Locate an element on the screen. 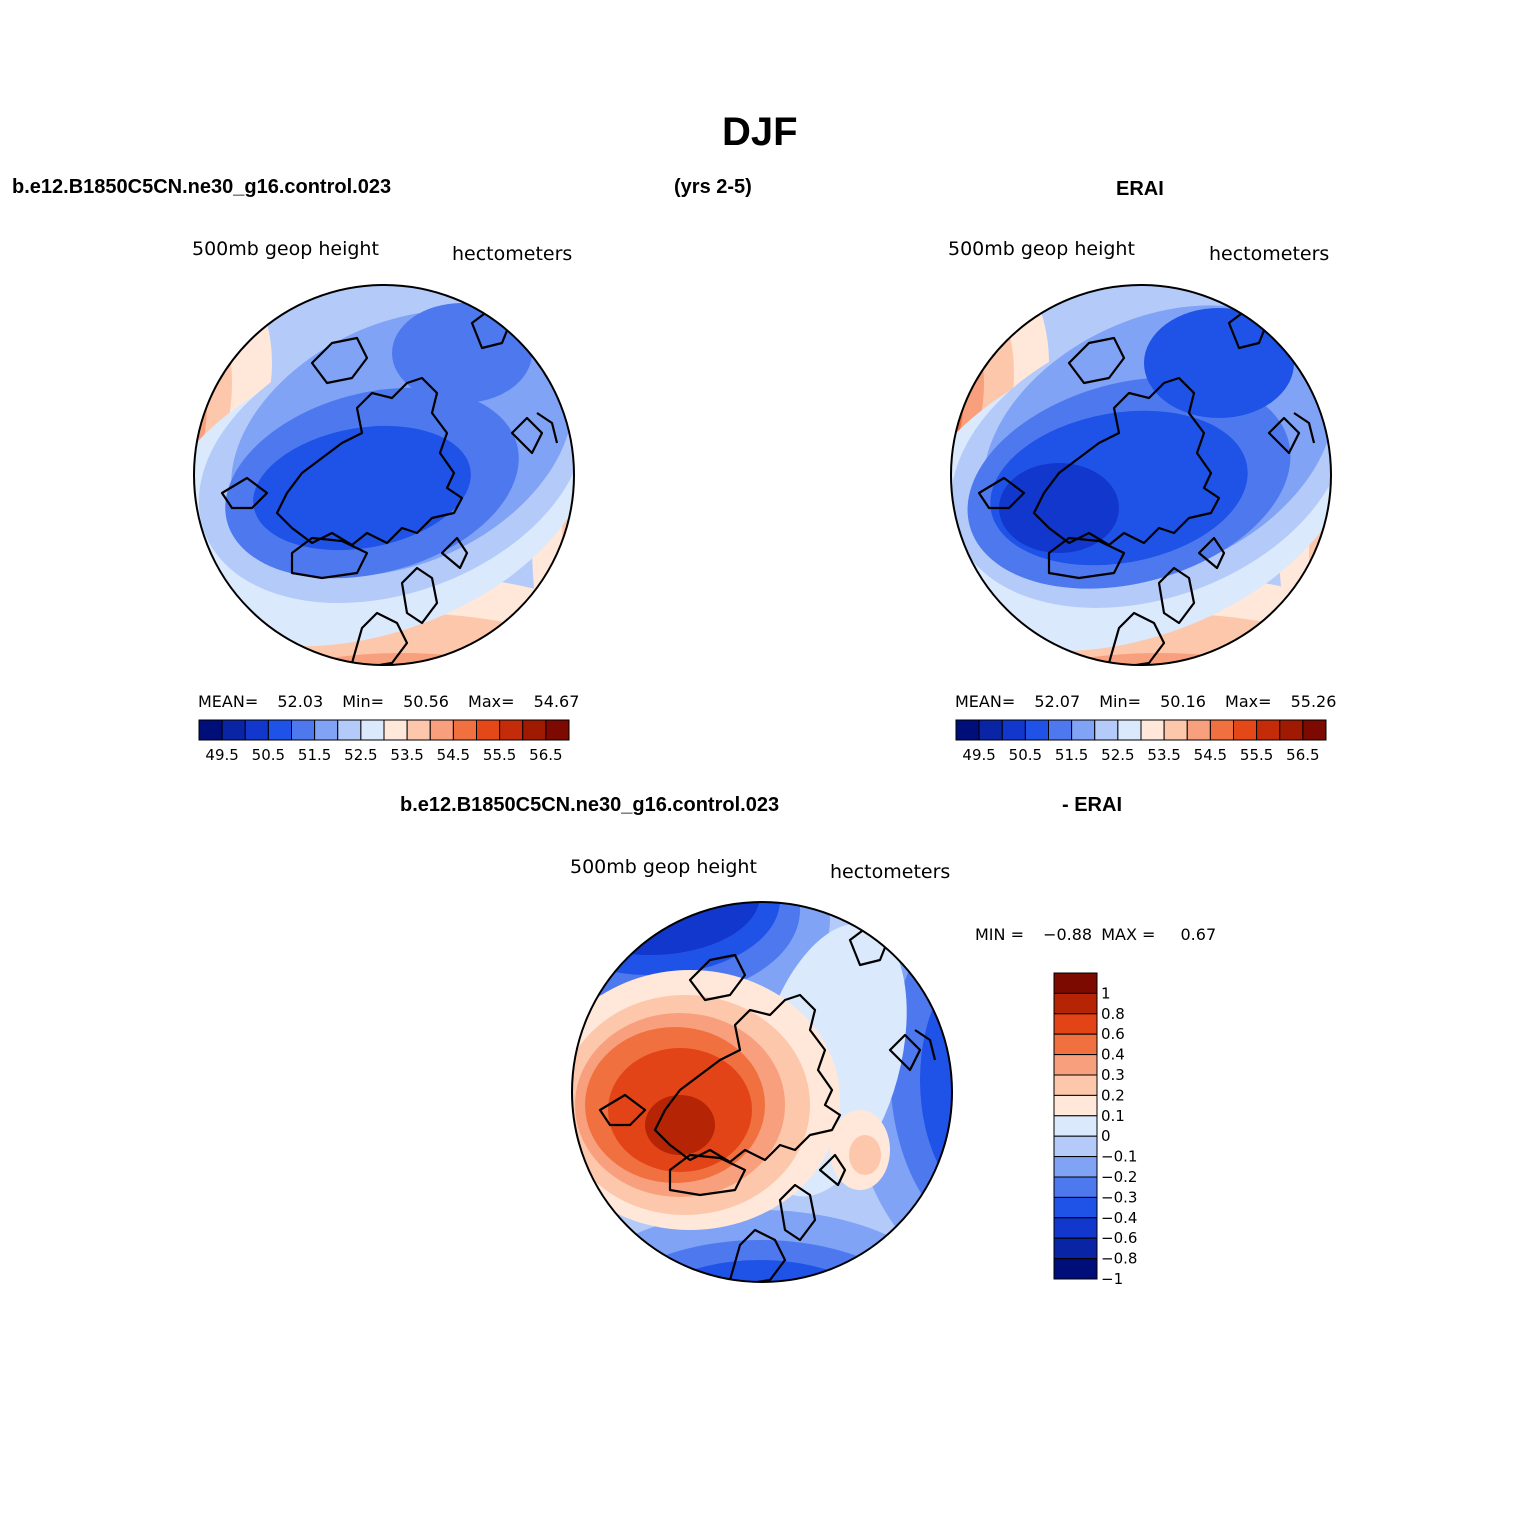  obs-min-value: 50.16 is located at coordinates (1183, 701).